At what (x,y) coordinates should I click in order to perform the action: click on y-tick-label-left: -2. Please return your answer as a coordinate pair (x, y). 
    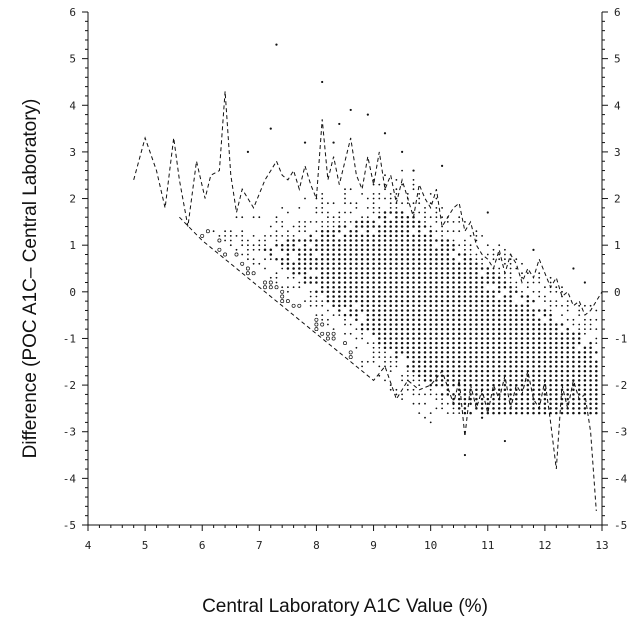
    Looking at the image, I should click on (69, 385).